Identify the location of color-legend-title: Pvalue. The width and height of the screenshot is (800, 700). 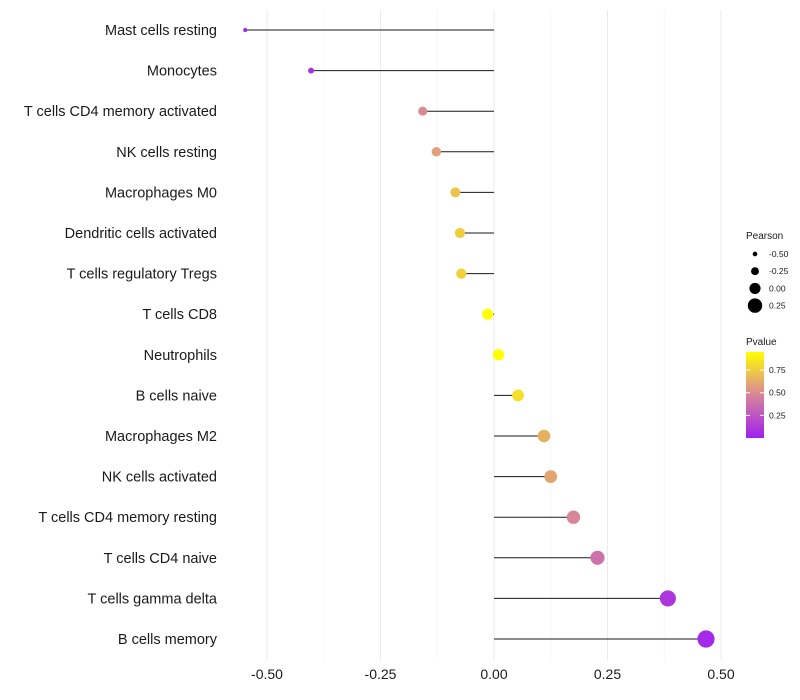
(761, 342).